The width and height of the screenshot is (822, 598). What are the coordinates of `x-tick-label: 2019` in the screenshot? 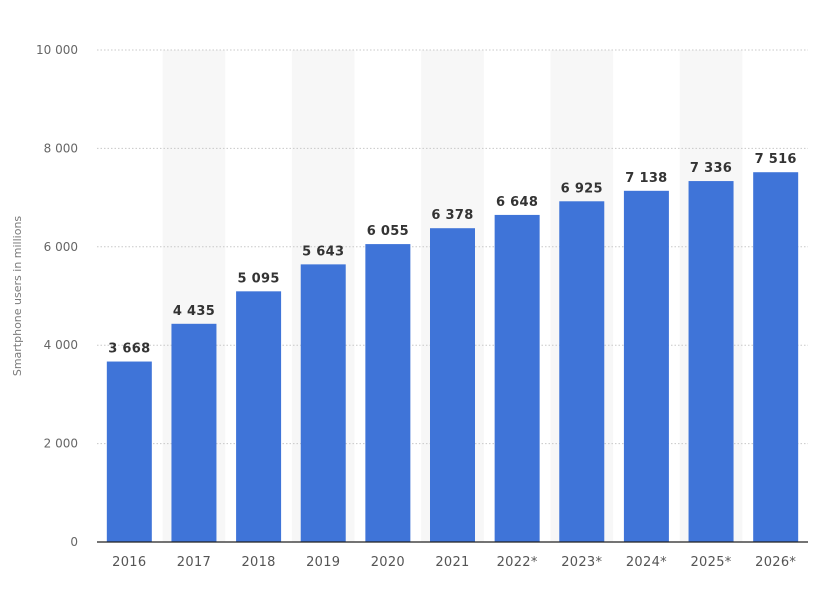 It's located at (323, 562).